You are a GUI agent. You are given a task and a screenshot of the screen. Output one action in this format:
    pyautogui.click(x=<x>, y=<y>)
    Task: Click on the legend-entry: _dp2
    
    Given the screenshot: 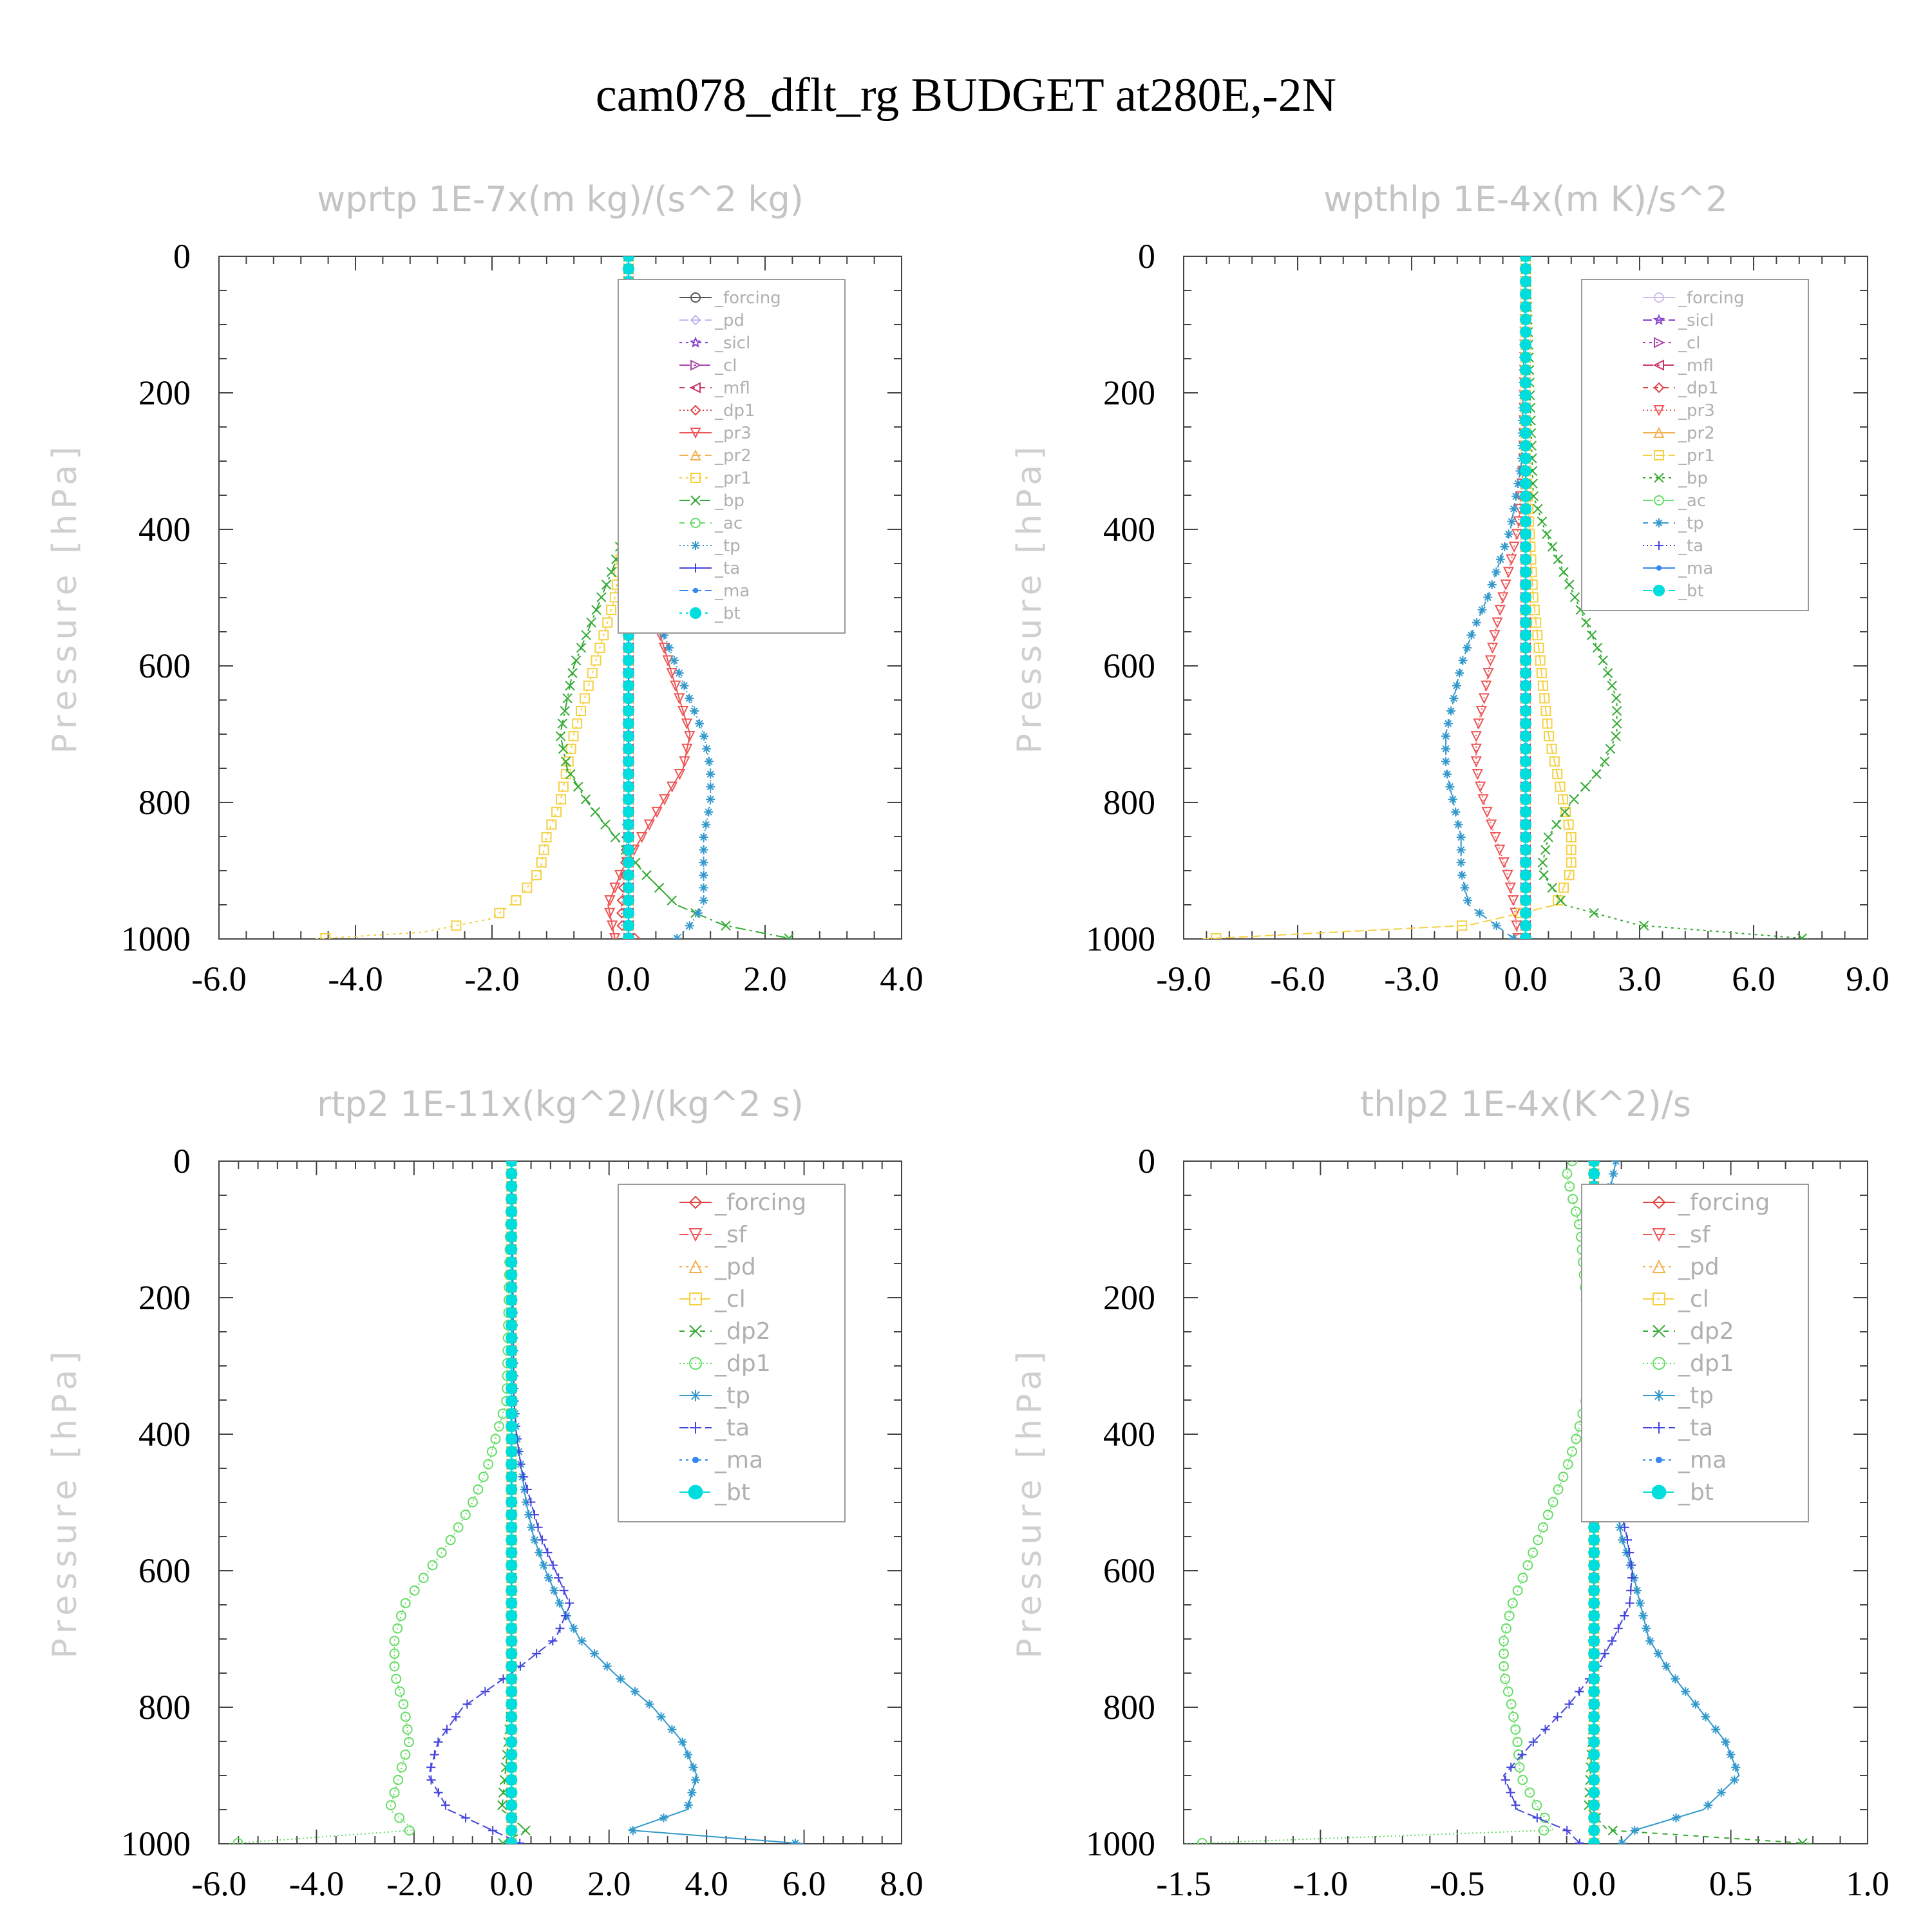 What is the action you would take?
    pyautogui.click(x=1688, y=1331)
    